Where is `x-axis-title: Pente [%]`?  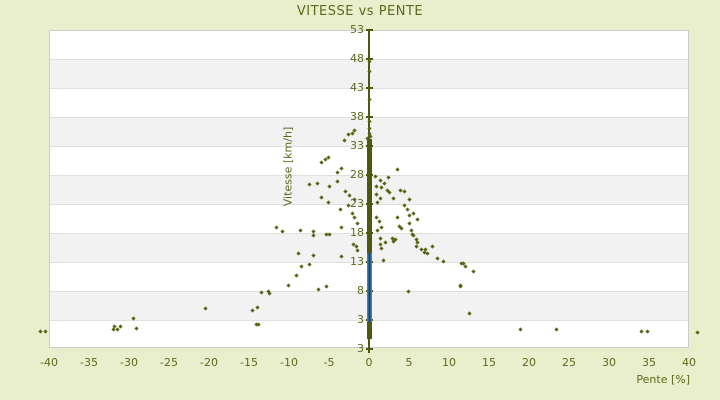 x-axis-title: Pente [%] is located at coordinates (663, 379).